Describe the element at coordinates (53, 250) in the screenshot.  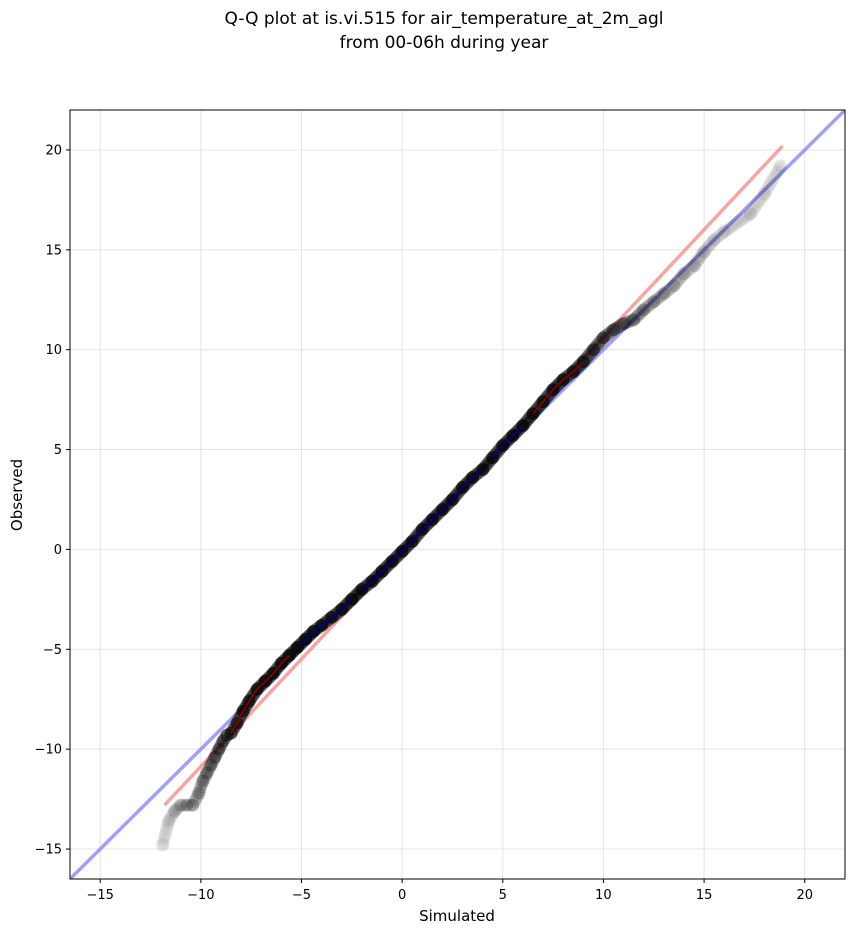
I see `y-tick-label: 15` at that location.